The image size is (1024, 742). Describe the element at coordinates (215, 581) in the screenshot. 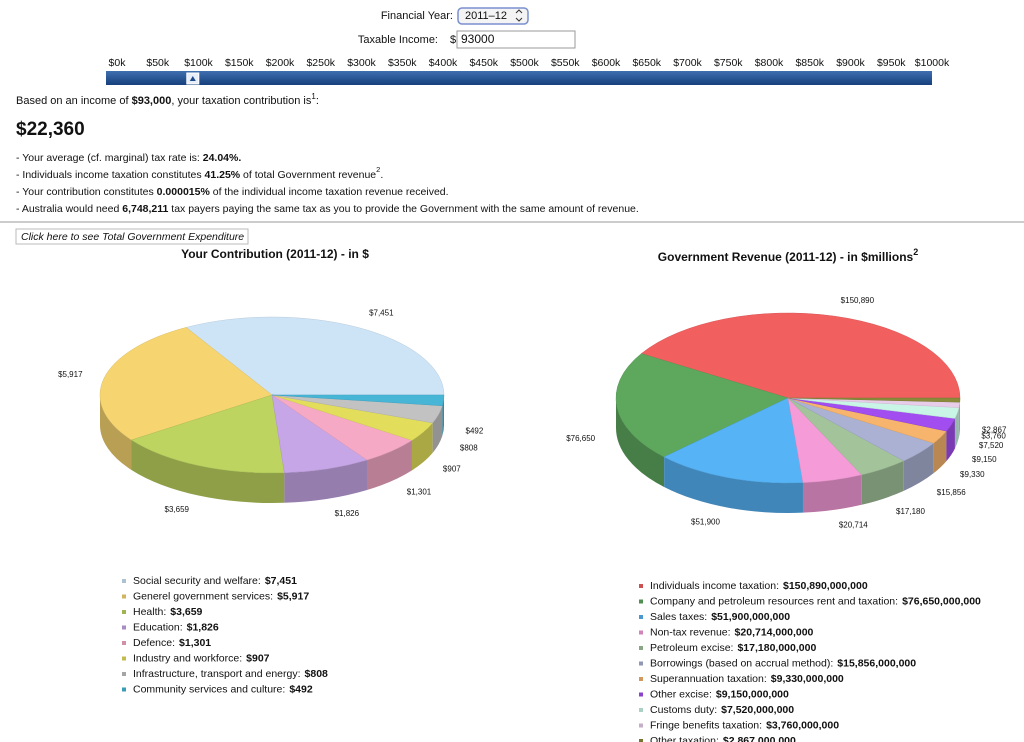

I see `legend-entry: Social security and welfare: $7,451` at that location.